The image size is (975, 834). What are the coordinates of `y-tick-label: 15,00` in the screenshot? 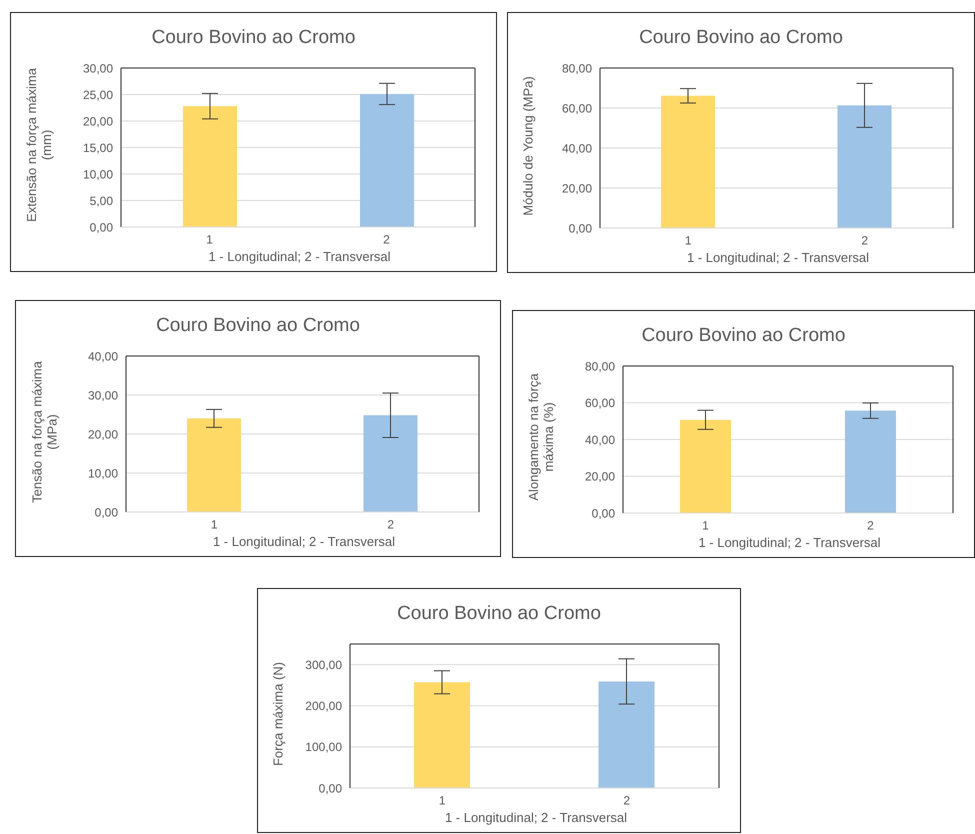 It's located at (98, 147).